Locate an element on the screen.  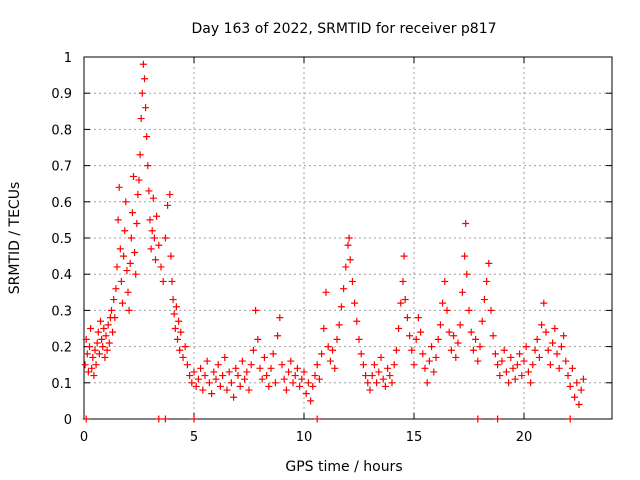
y-tick-label: 0.3 is located at coordinates (61, 311).